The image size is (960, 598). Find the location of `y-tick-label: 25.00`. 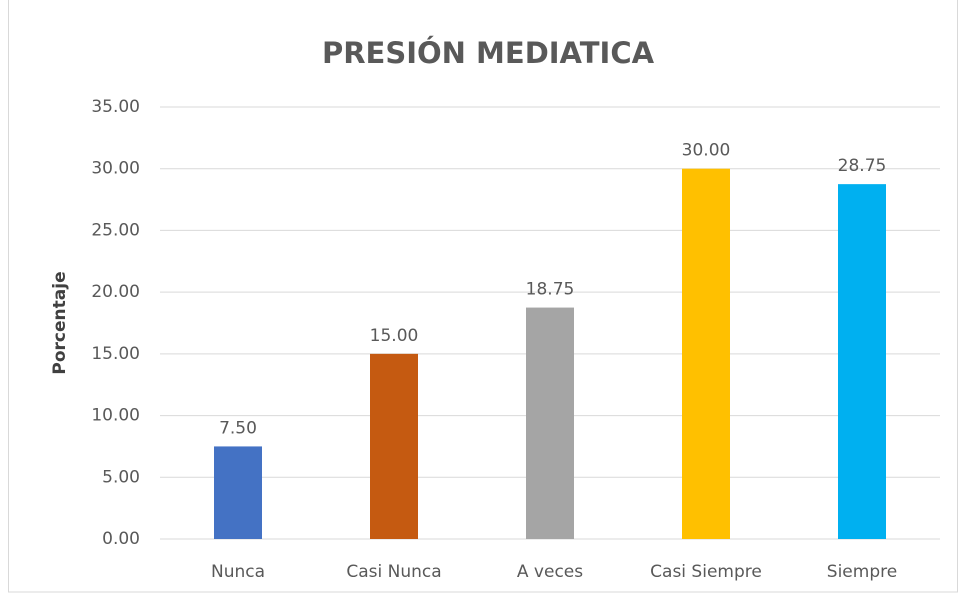

y-tick-label: 25.00 is located at coordinates (115, 230).